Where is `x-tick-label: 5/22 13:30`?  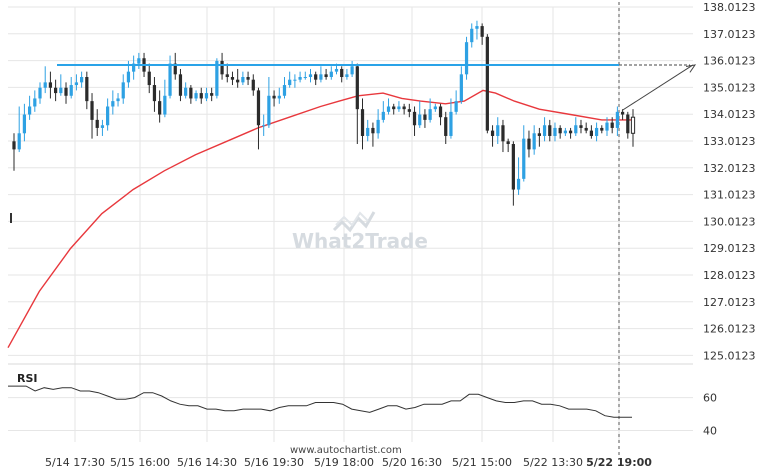
x-tick-label: 5/22 13:30 is located at coordinates (553, 462).